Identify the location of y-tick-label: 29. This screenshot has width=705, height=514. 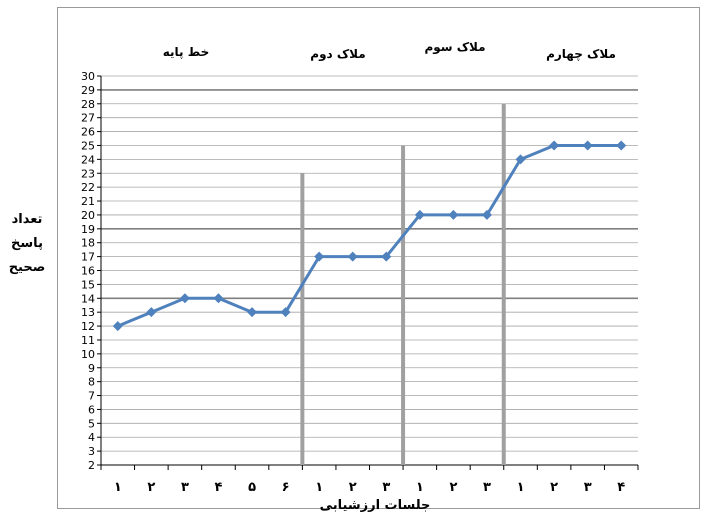
(88, 90).